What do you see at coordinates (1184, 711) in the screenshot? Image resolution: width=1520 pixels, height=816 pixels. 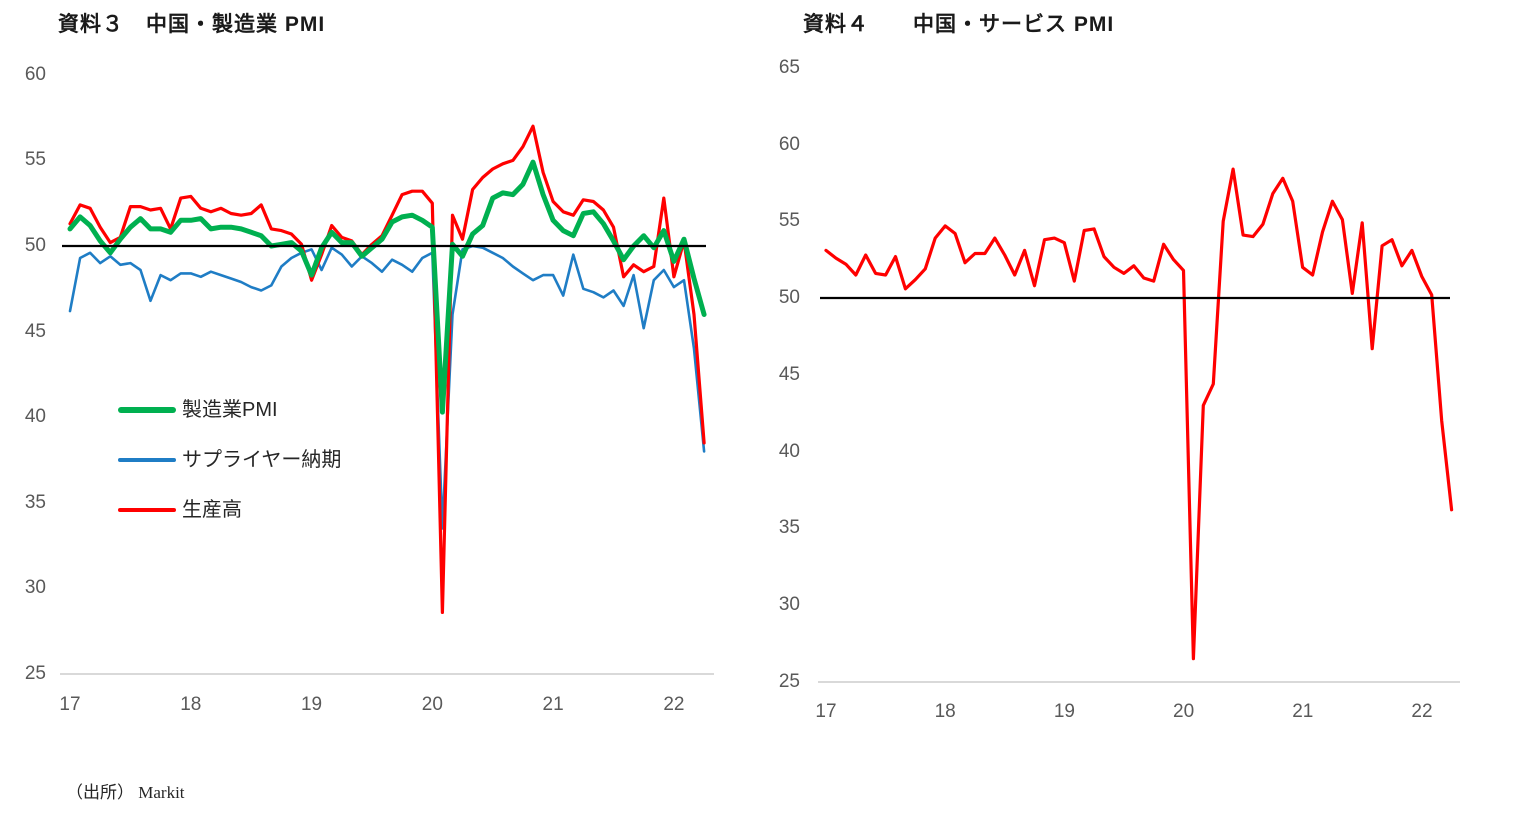 I see `chart-1-x-tick-20: 20` at bounding box center [1184, 711].